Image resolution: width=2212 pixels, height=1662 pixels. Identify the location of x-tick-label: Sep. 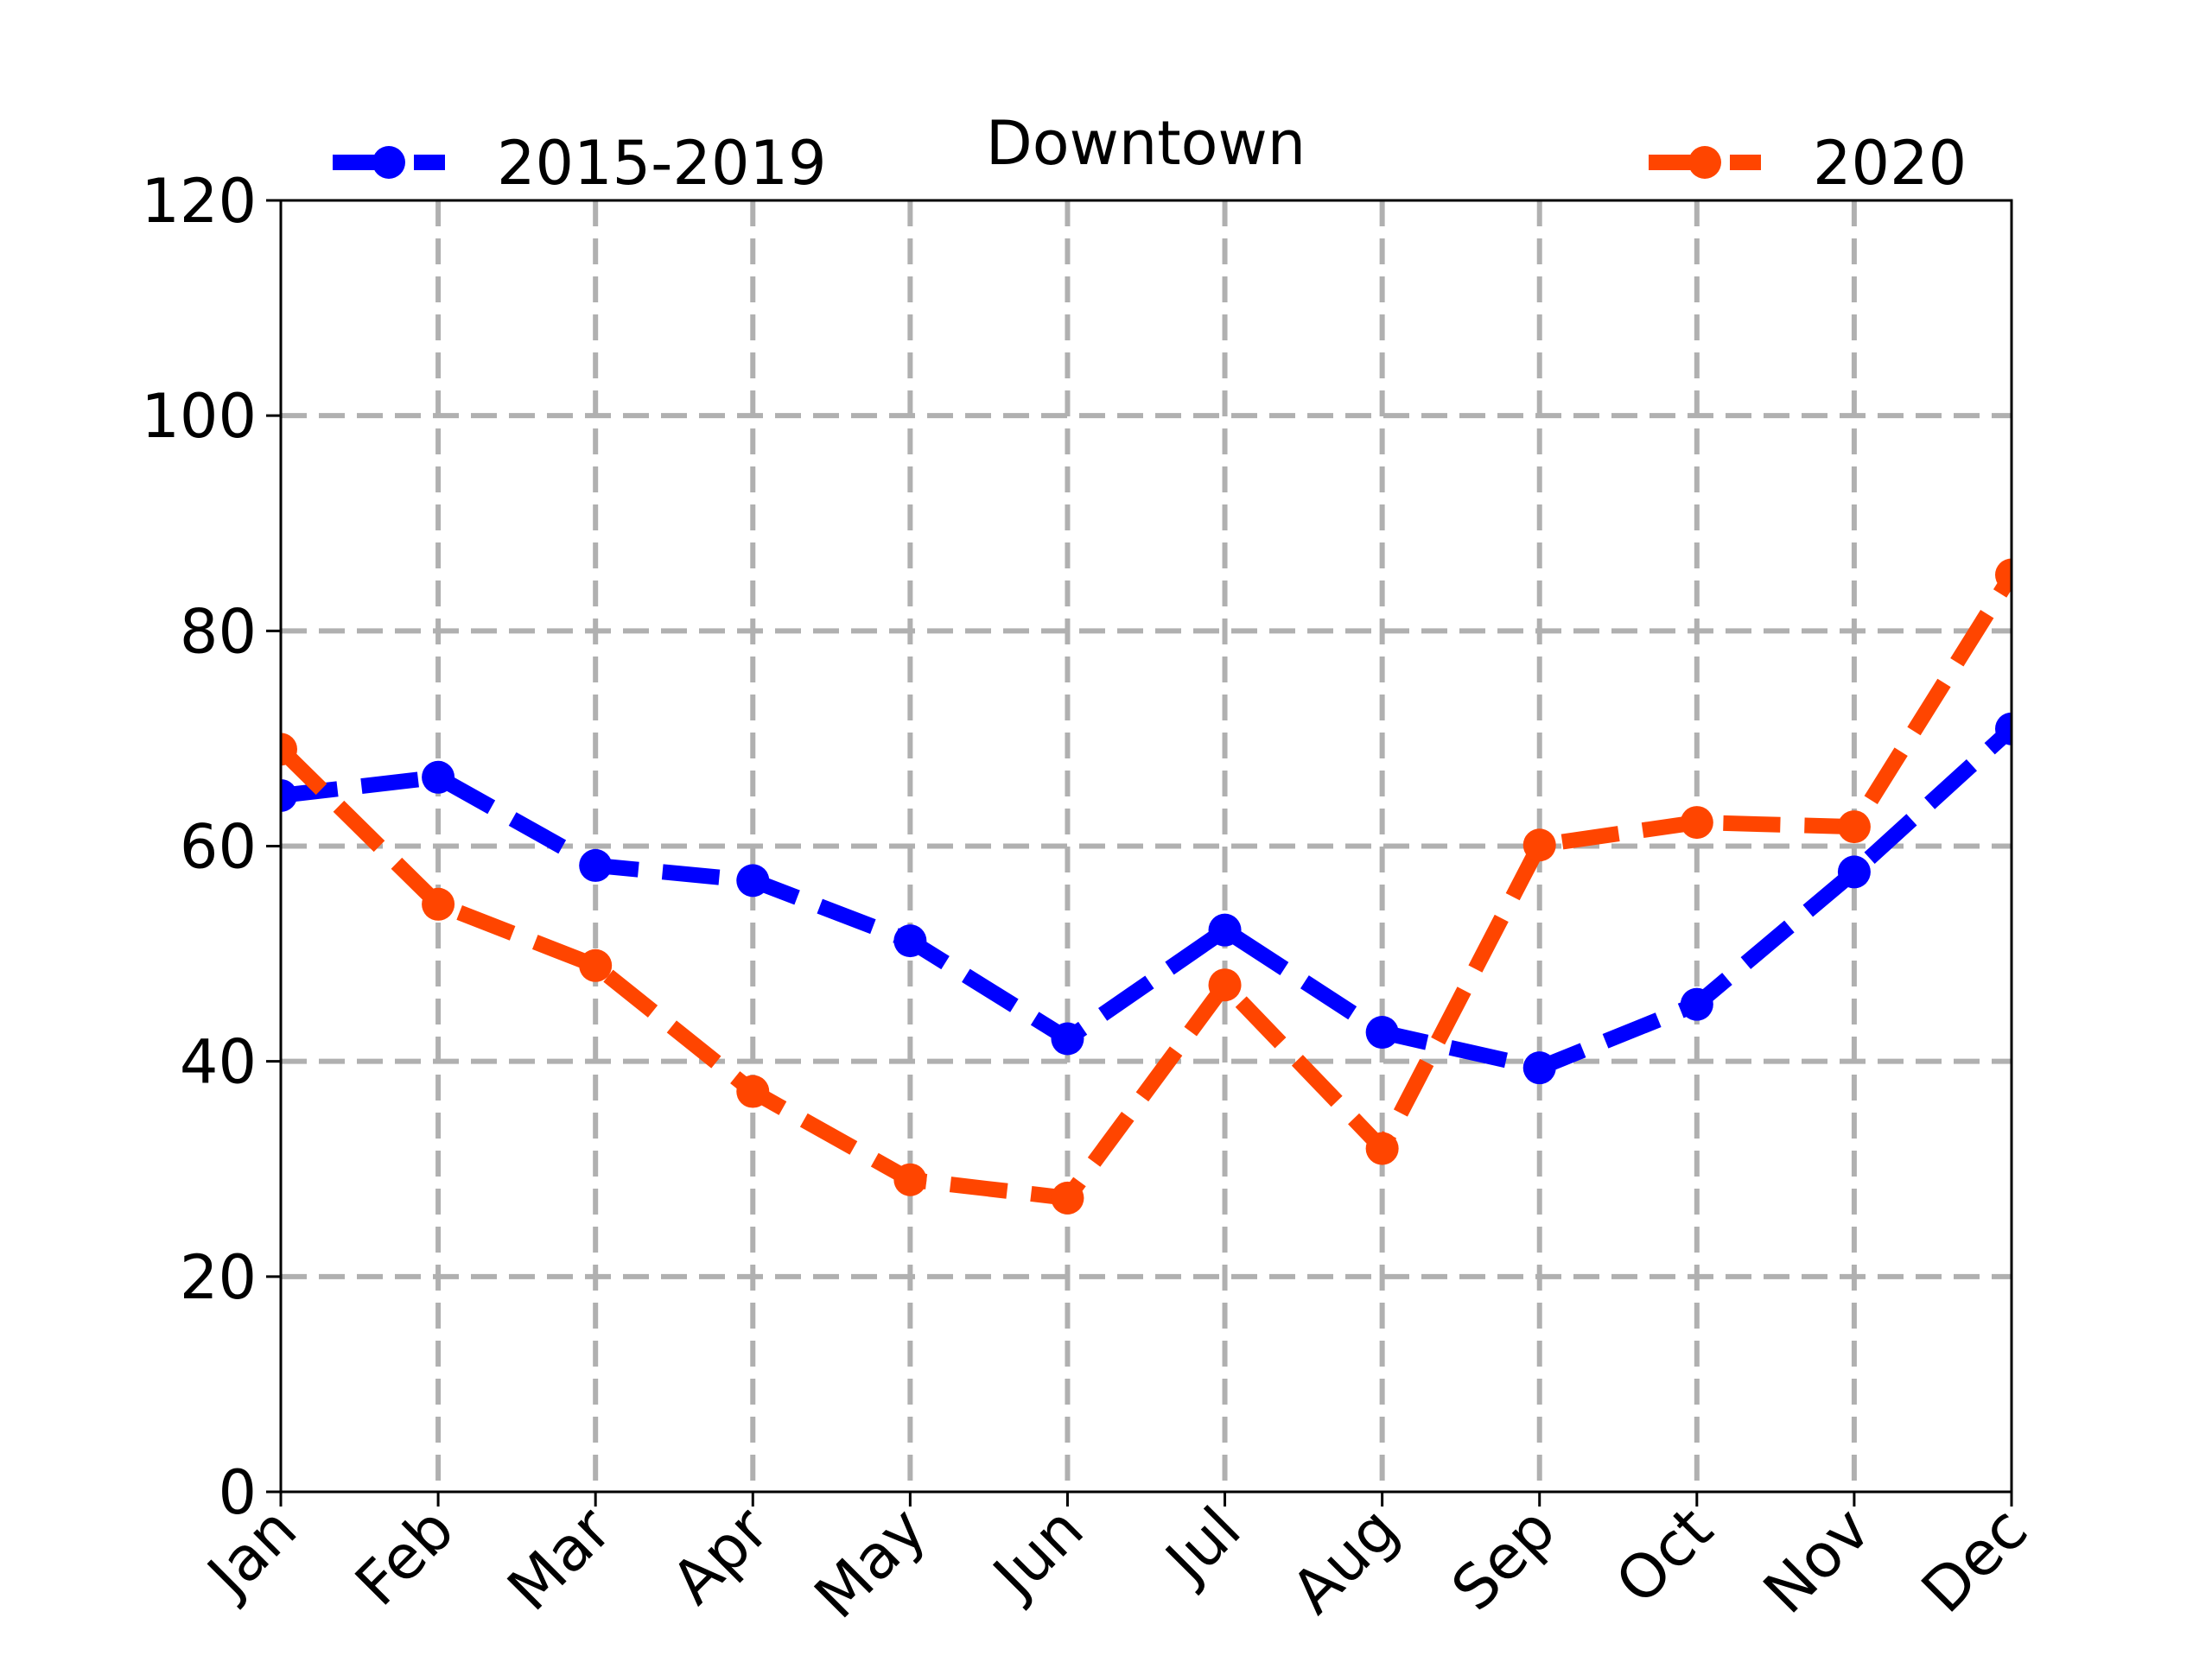
(1503, 1559).